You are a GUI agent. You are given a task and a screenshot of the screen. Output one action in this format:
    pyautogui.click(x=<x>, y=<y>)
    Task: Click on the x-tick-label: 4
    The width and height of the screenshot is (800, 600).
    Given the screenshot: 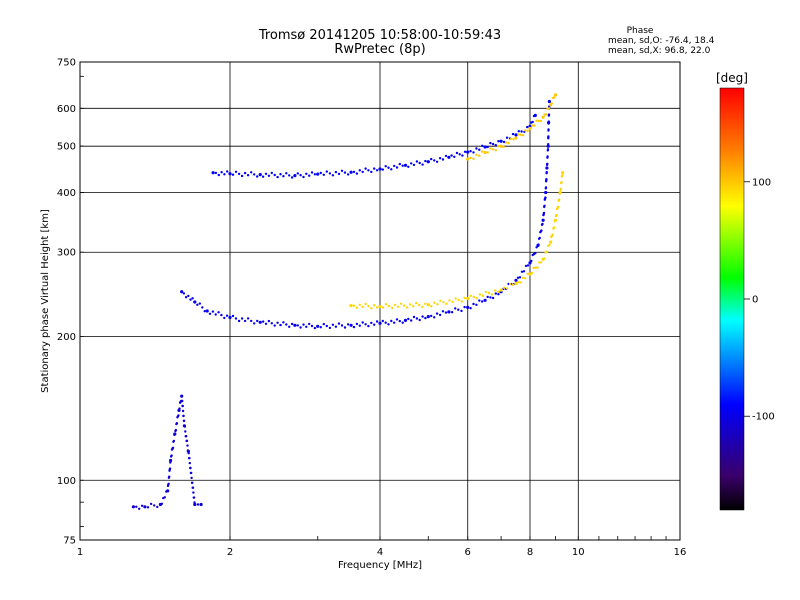 What is the action you would take?
    pyautogui.click(x=380, y=552)
    